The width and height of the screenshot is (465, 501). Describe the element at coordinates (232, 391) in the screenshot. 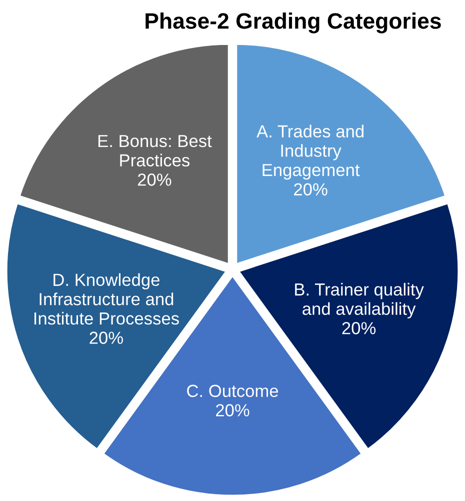

I see `slice-label: C. Outcome` at that location.